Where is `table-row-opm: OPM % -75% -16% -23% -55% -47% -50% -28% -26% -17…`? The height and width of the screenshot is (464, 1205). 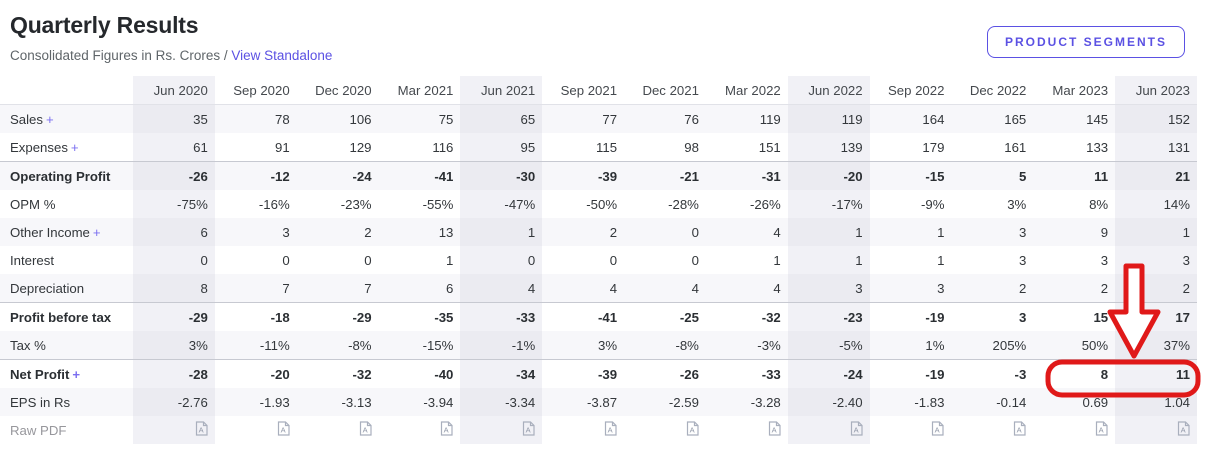
table-row-opm: OPM % -75% -16% -23% -55% -47% -50% -28% -26% -17… is located at coordinates (598, 204).